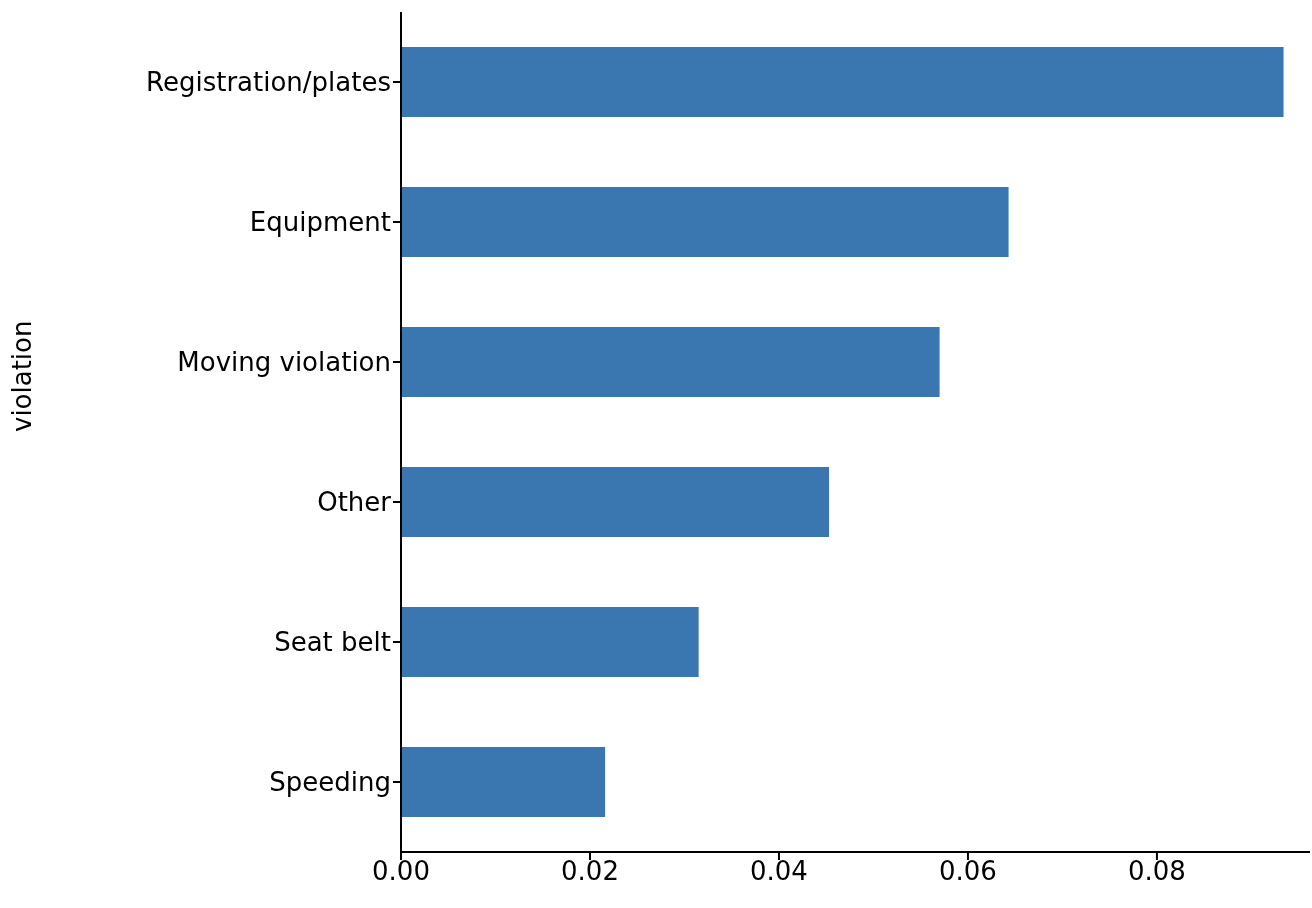 The height and width of the screenshot is (908, 1312). I want to click on x-tick-label: 0.06, so click(968, 871).